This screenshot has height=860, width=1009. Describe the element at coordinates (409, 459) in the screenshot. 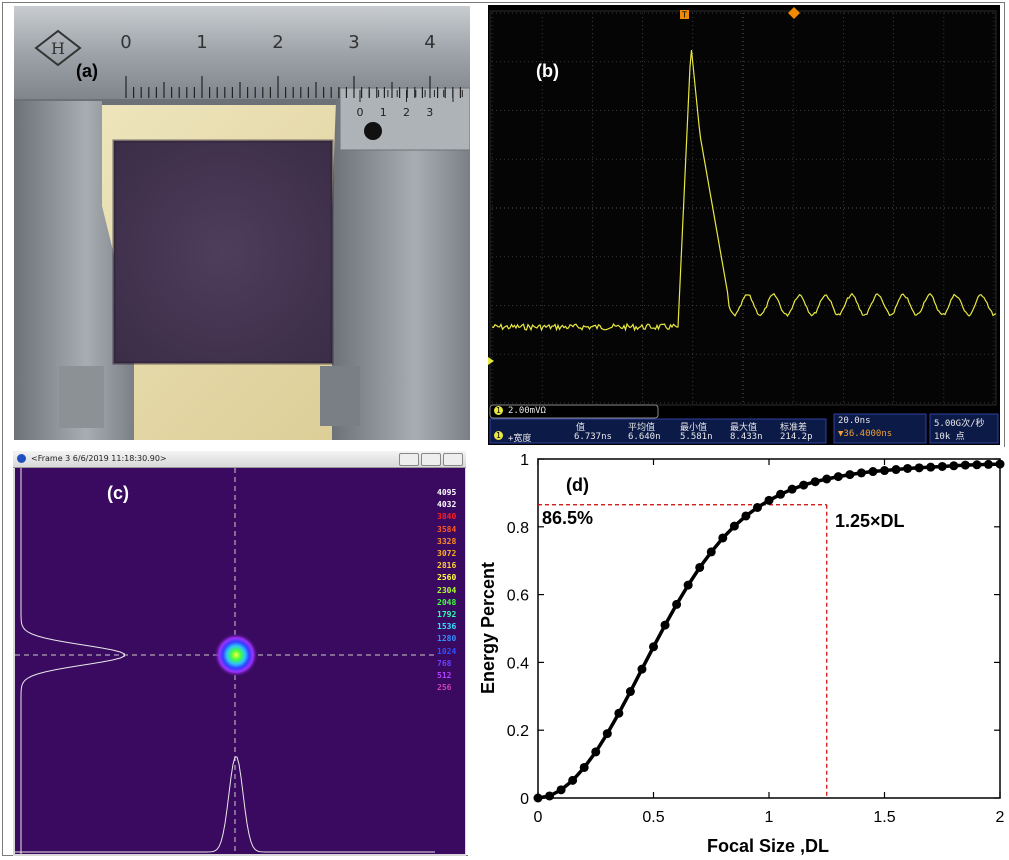

I see `minimize-button` at that location.